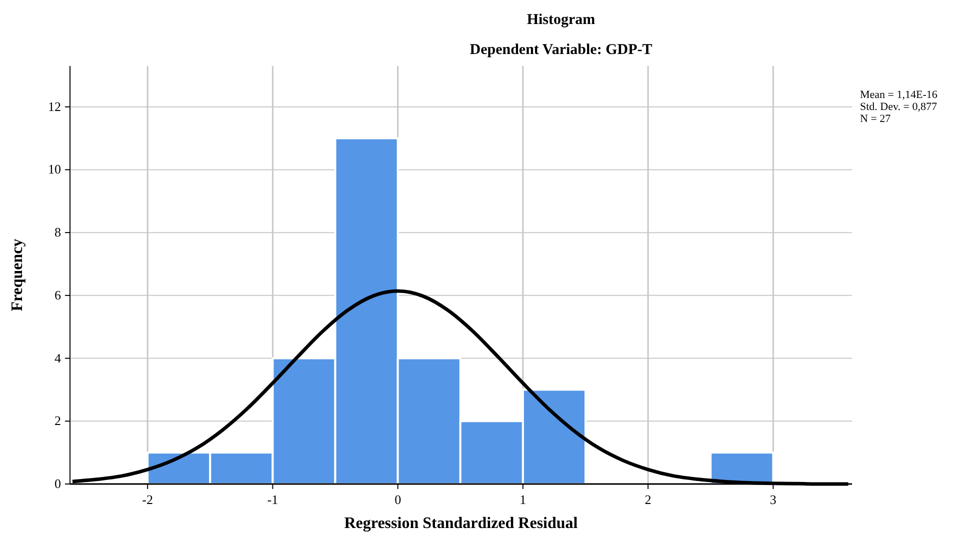 This screenshot has width=972, height=536. What do you see at coordinates (17, 275) in the screenshot?
I see `y-axis-title: Frequency` at bounding box center [17, 275].